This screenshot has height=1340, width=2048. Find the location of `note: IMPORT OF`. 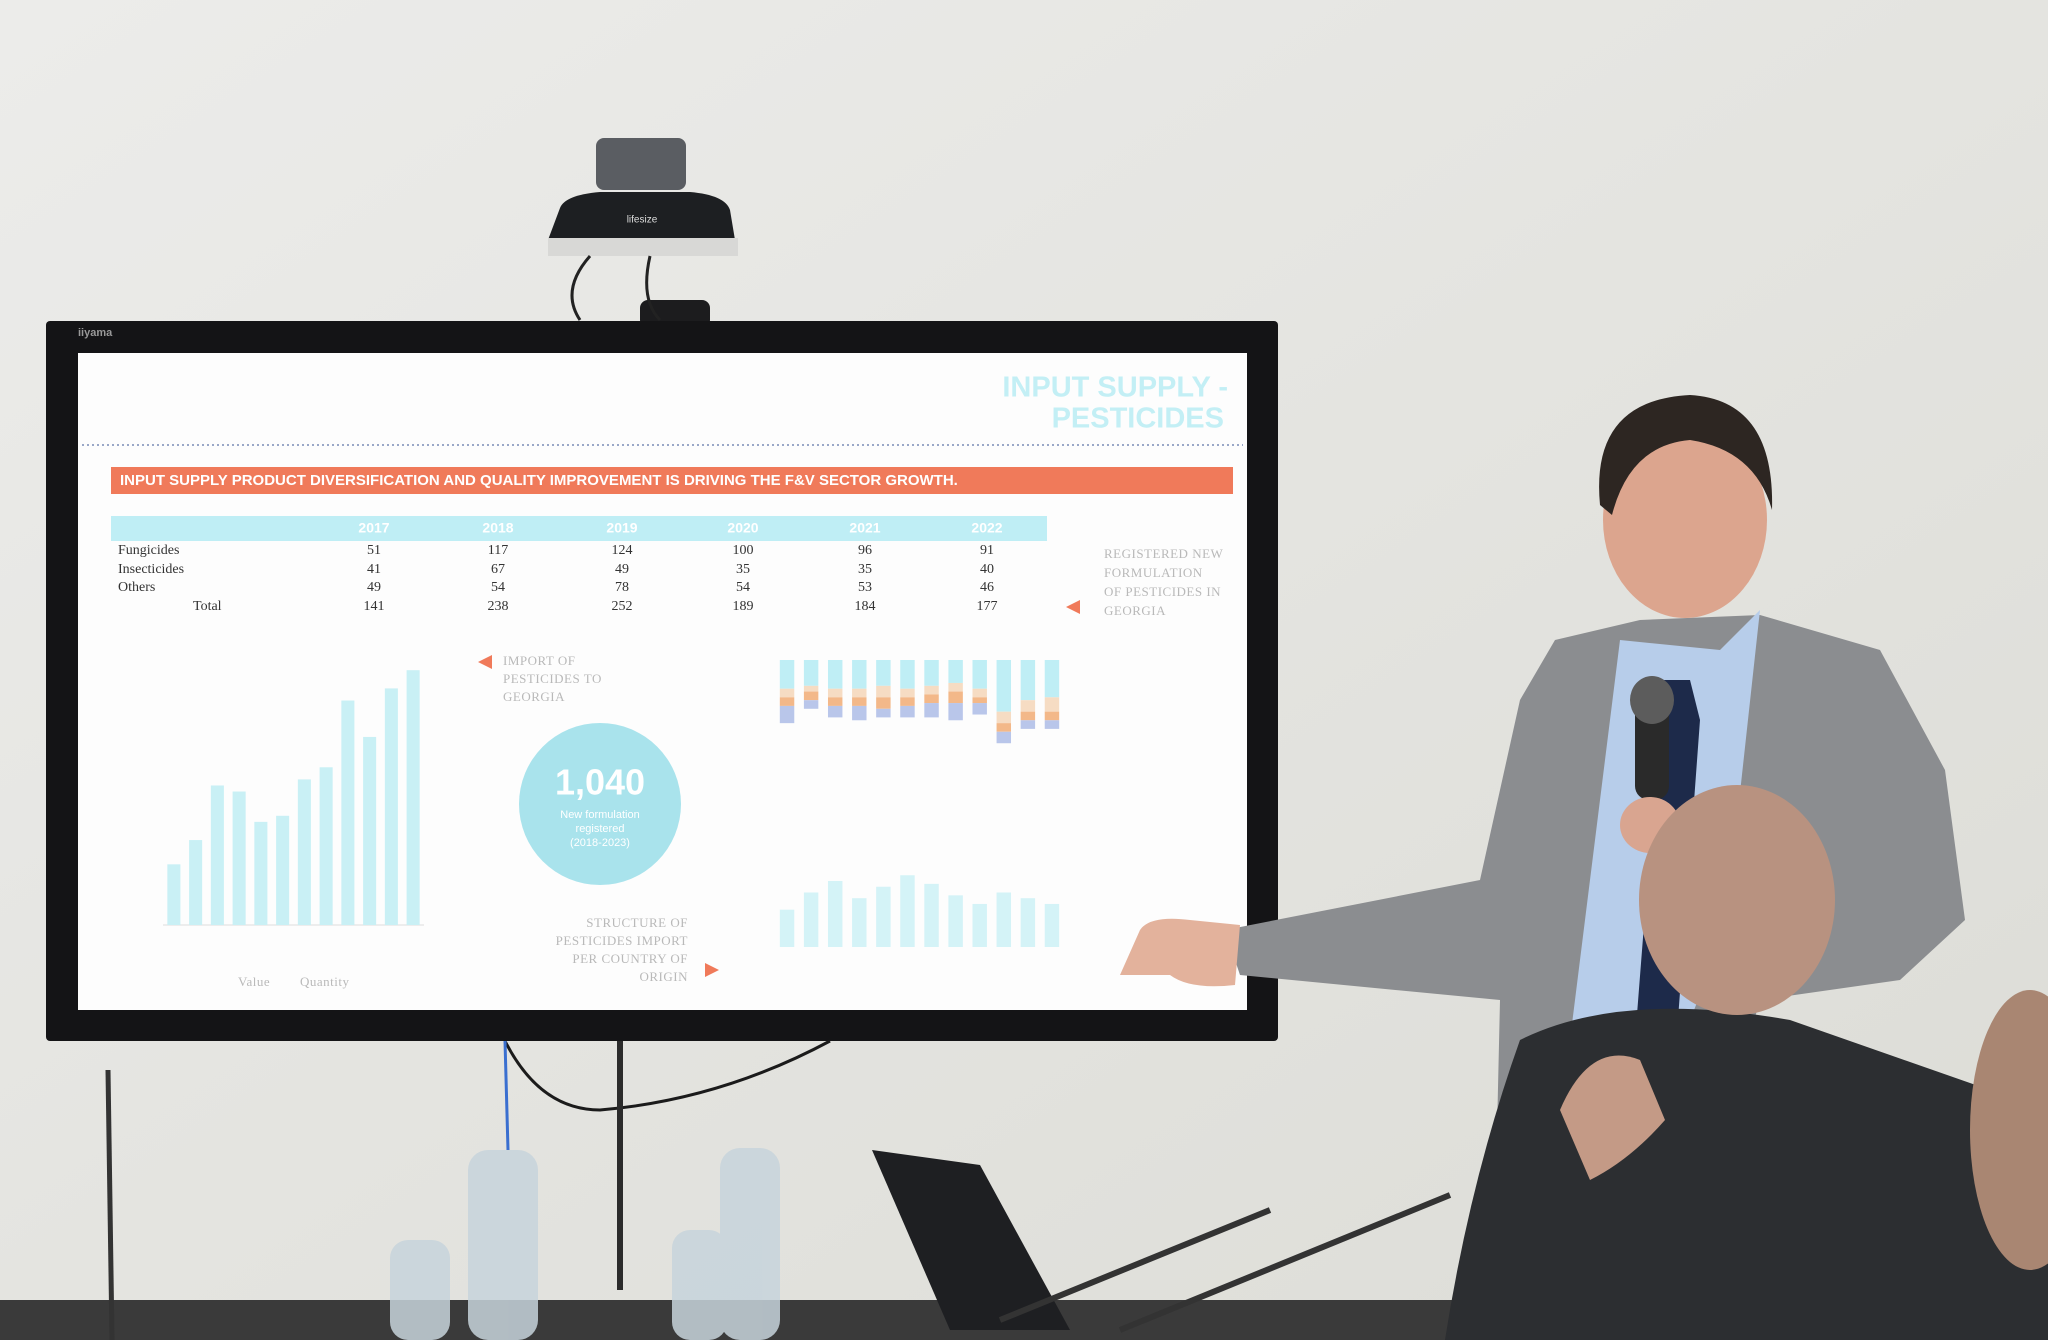

note: IMPORT OF is located at coordinates (539, 660).